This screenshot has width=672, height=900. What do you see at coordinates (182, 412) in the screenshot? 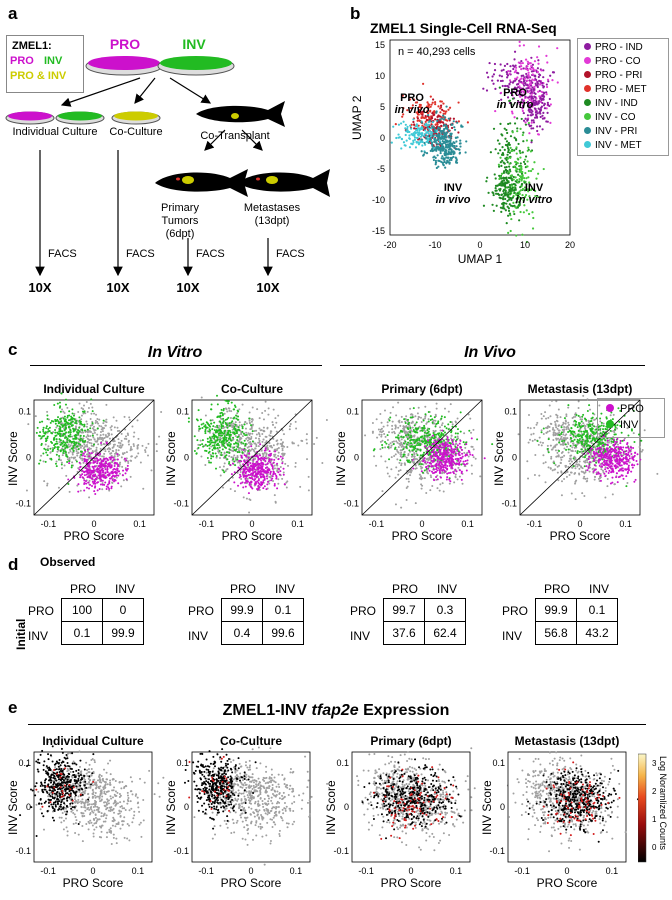
I see `c-ytick: 0.1` at bounding box center [182, 412].